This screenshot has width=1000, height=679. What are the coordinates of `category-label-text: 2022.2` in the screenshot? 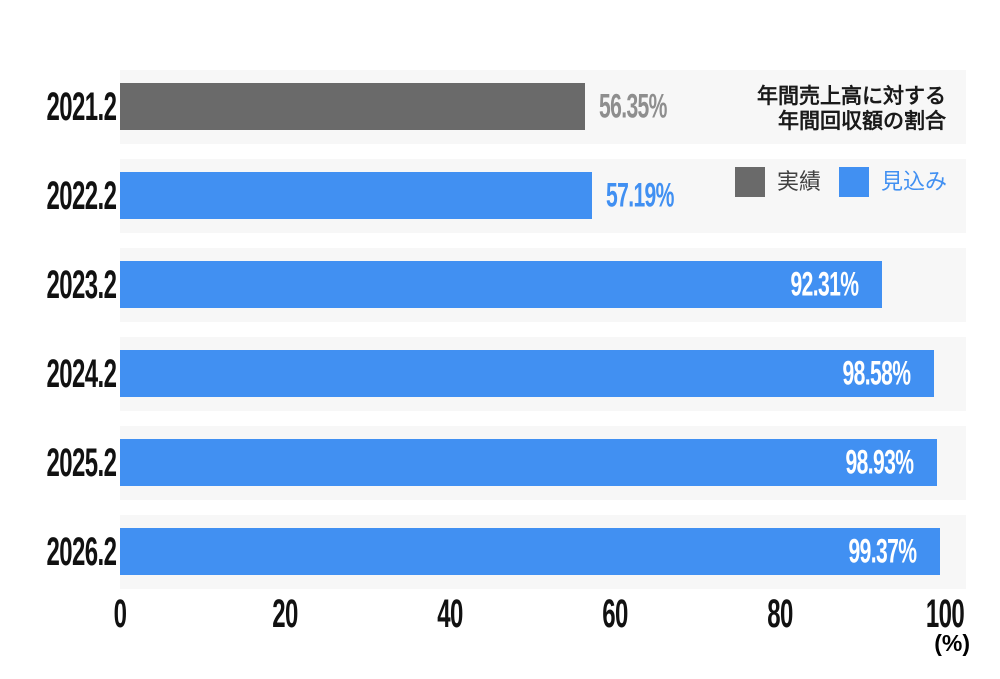 It's located at (81, 196).